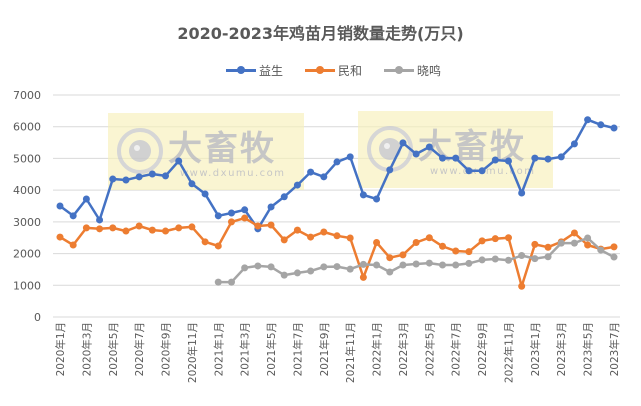  I want to click on x-tick-label: 2020年5月, so click(113, 349).